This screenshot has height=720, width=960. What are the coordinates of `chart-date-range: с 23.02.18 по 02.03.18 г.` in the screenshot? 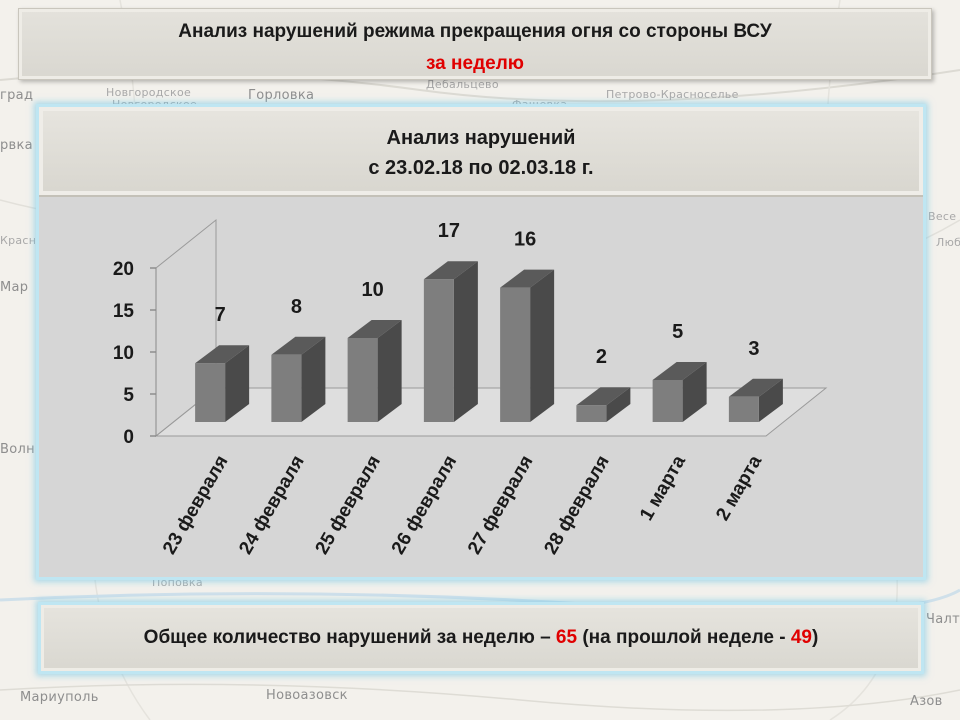 It's located at (481, 168).